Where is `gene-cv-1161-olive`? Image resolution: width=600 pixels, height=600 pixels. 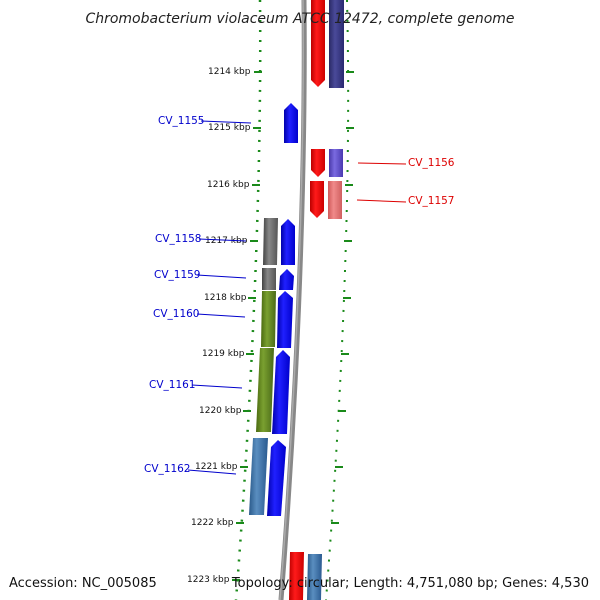
gene-cv-1161-olive is located at coordinates (265, 390).